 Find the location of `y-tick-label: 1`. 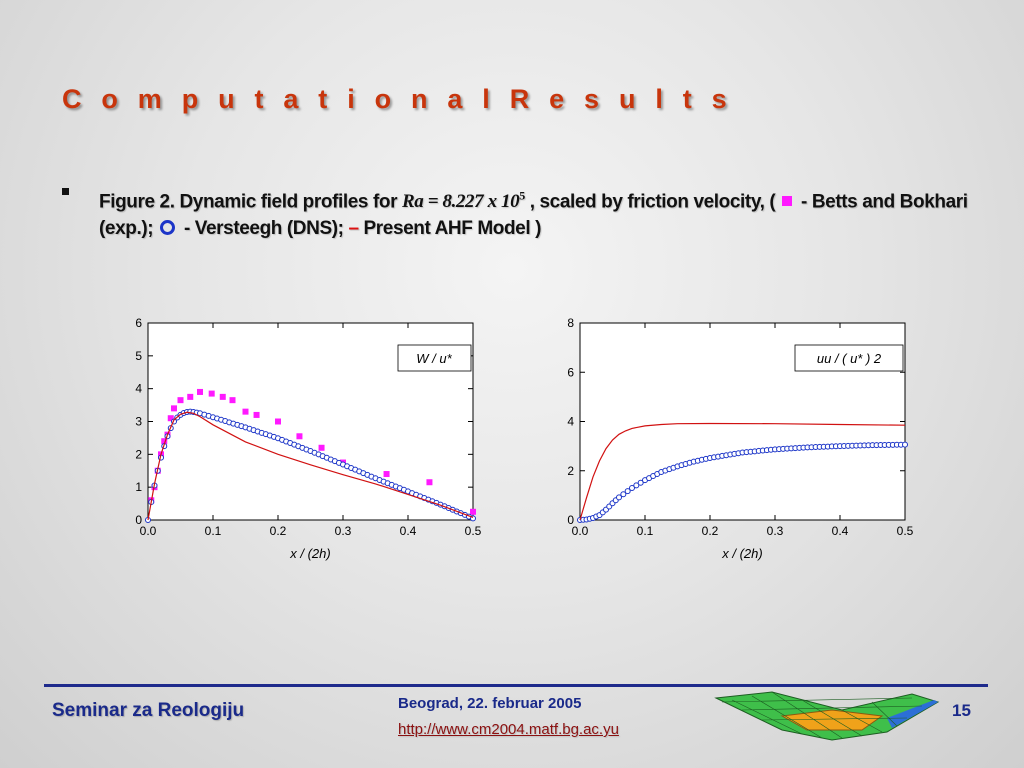

y-tick-label: 1 is located at coordinates (138, 487).